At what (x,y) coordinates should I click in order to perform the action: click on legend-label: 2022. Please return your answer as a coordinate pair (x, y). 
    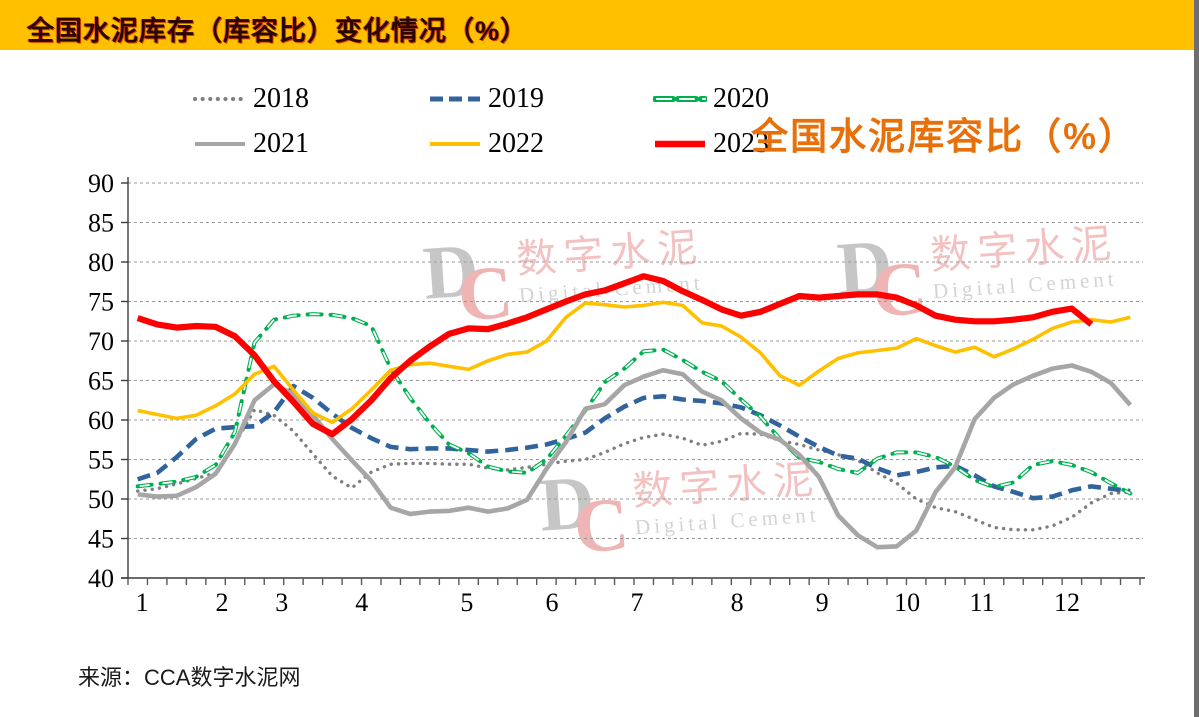
    Looking at the image, I should click on (516, 143).